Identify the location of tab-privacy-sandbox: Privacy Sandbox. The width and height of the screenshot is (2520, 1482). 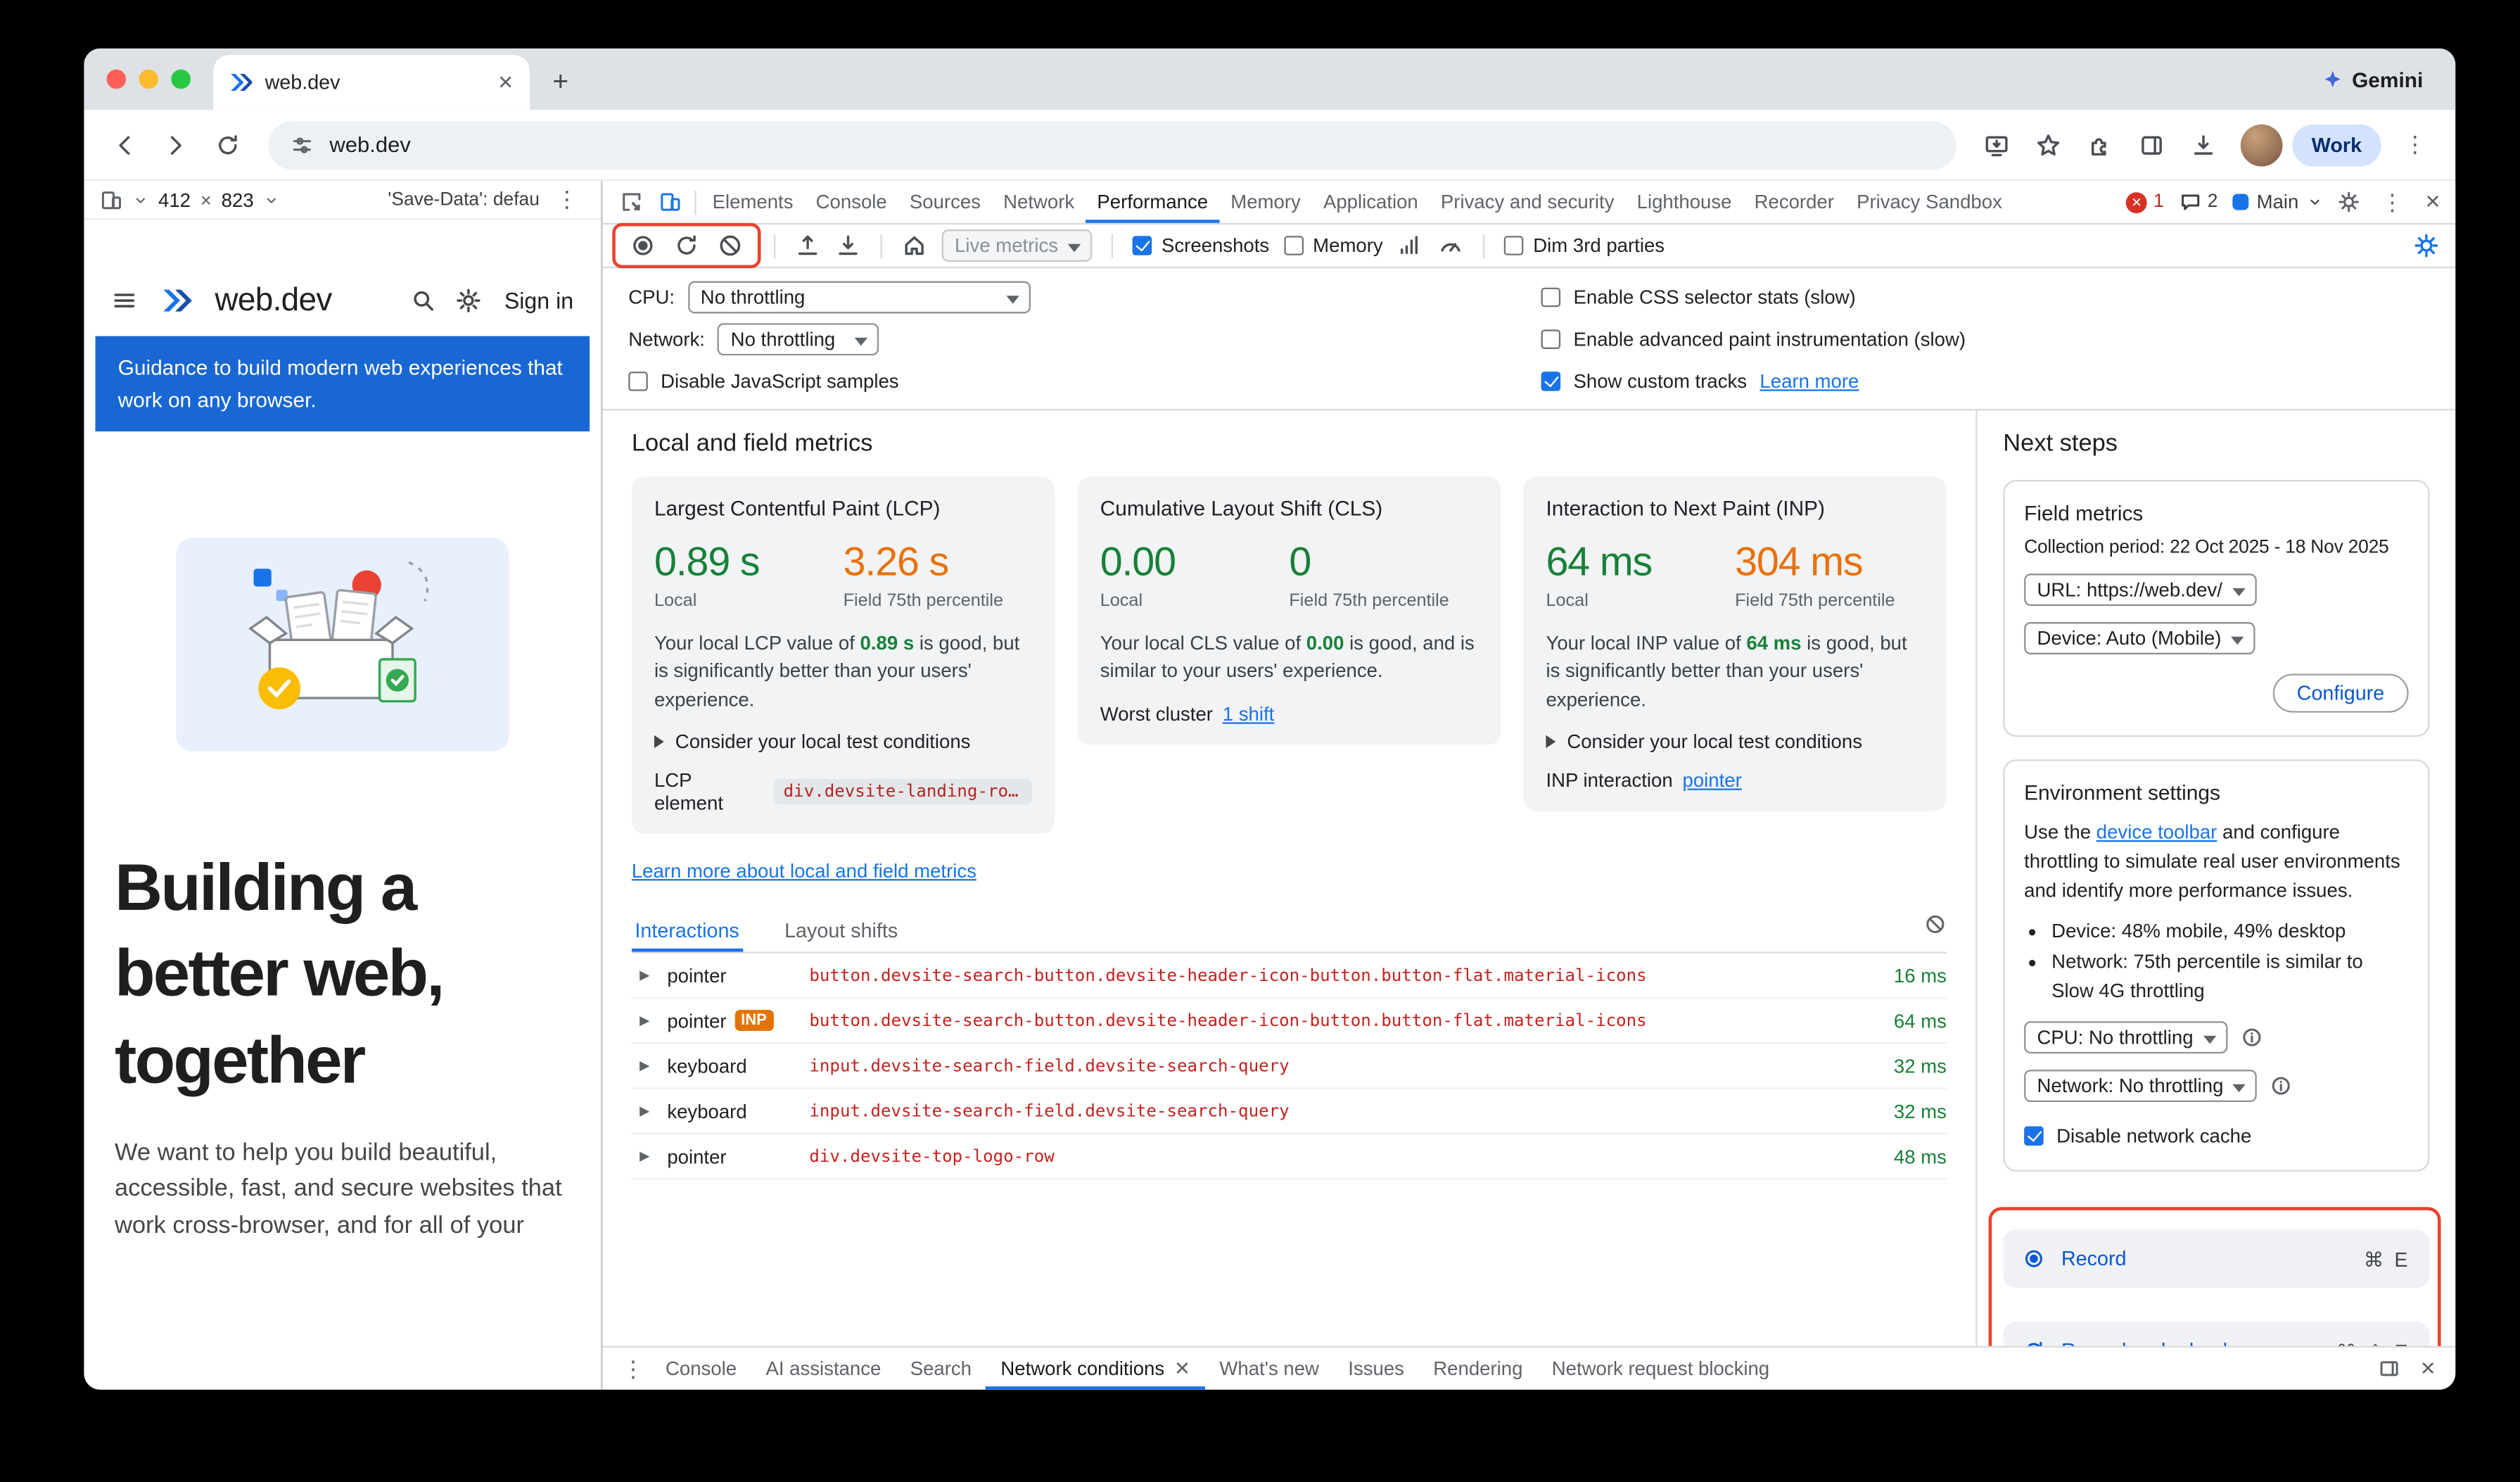
(1930, 202).